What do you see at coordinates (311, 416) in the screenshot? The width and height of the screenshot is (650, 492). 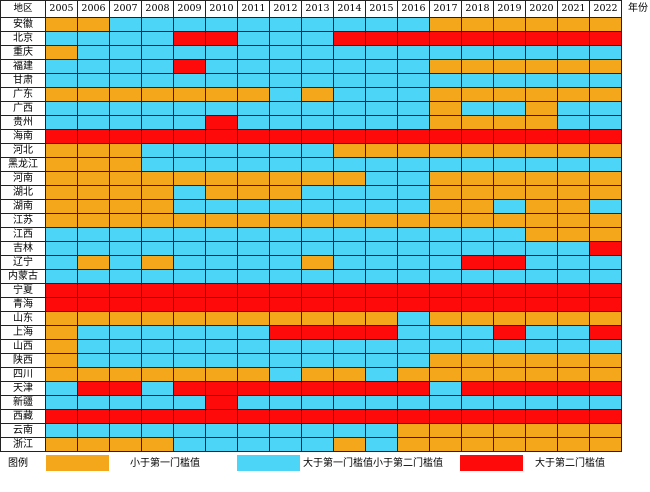 I see `region-row: 西藏` at bounding box center [311, 416].